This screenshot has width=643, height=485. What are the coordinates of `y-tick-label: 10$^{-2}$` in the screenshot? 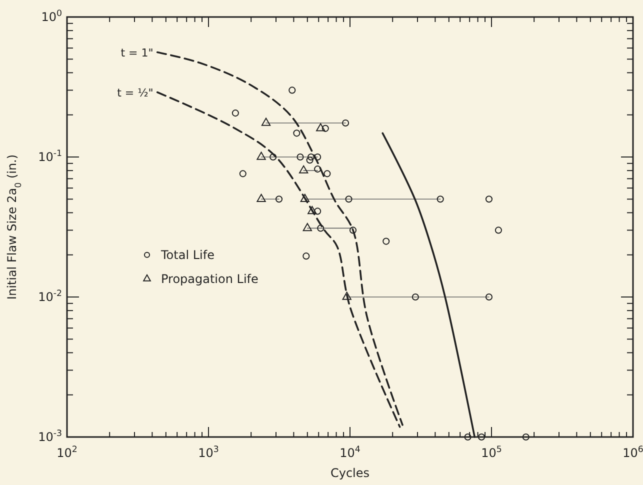 It's located at (50, 296).